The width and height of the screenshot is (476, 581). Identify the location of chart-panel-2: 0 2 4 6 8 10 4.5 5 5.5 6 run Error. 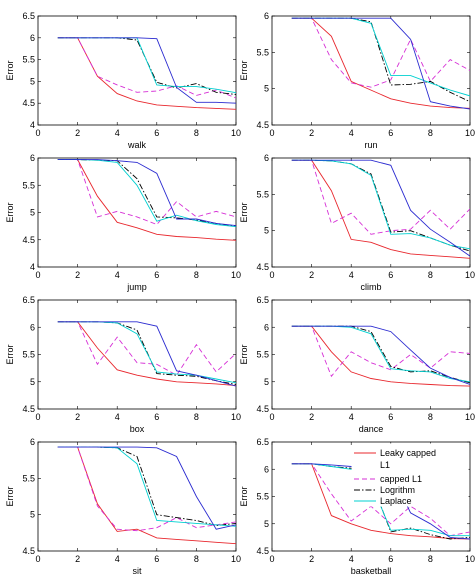
(357, 80).